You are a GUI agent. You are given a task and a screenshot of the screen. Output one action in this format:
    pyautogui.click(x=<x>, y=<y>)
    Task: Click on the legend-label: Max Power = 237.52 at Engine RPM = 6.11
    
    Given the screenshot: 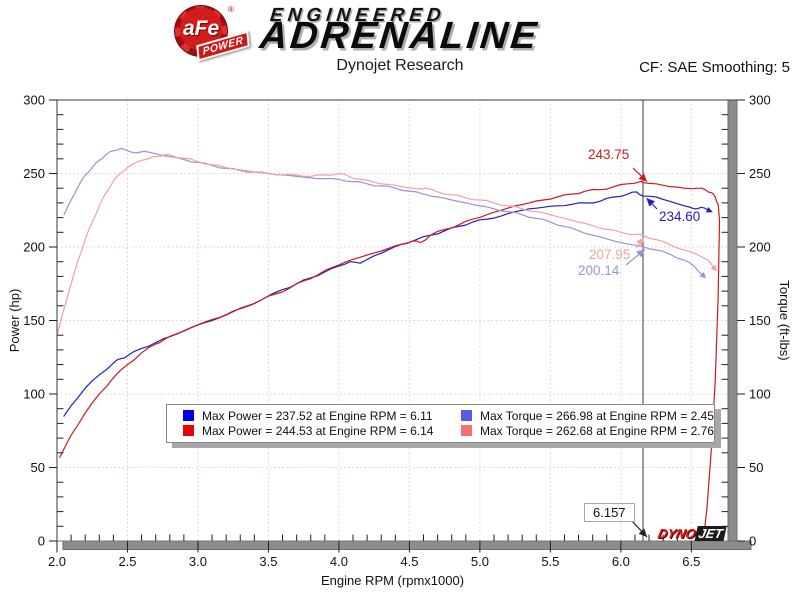 What is the action you would take?
    pyautogui.click(x=317, y=415)
    